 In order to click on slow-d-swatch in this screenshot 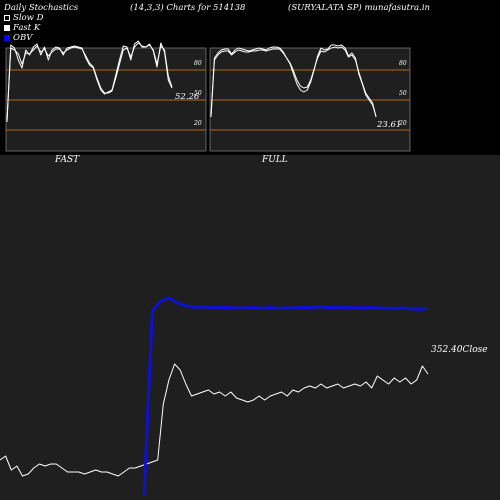, I will do `click(7, 18)`.